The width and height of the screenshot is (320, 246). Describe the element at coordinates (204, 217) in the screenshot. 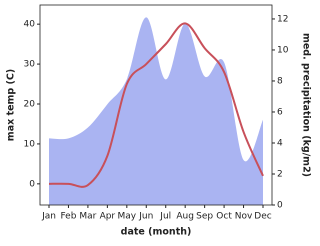

I see `x-tick-label: Sep` at that location.